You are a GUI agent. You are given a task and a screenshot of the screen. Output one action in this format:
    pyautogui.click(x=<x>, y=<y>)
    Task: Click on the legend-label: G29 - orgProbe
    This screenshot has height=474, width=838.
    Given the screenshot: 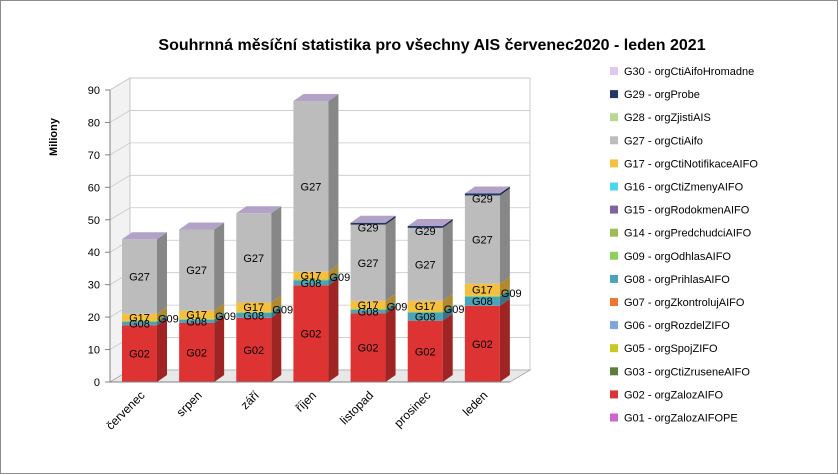 What is the action you would take?
    pyautogui.click(x=662, y=95)
    